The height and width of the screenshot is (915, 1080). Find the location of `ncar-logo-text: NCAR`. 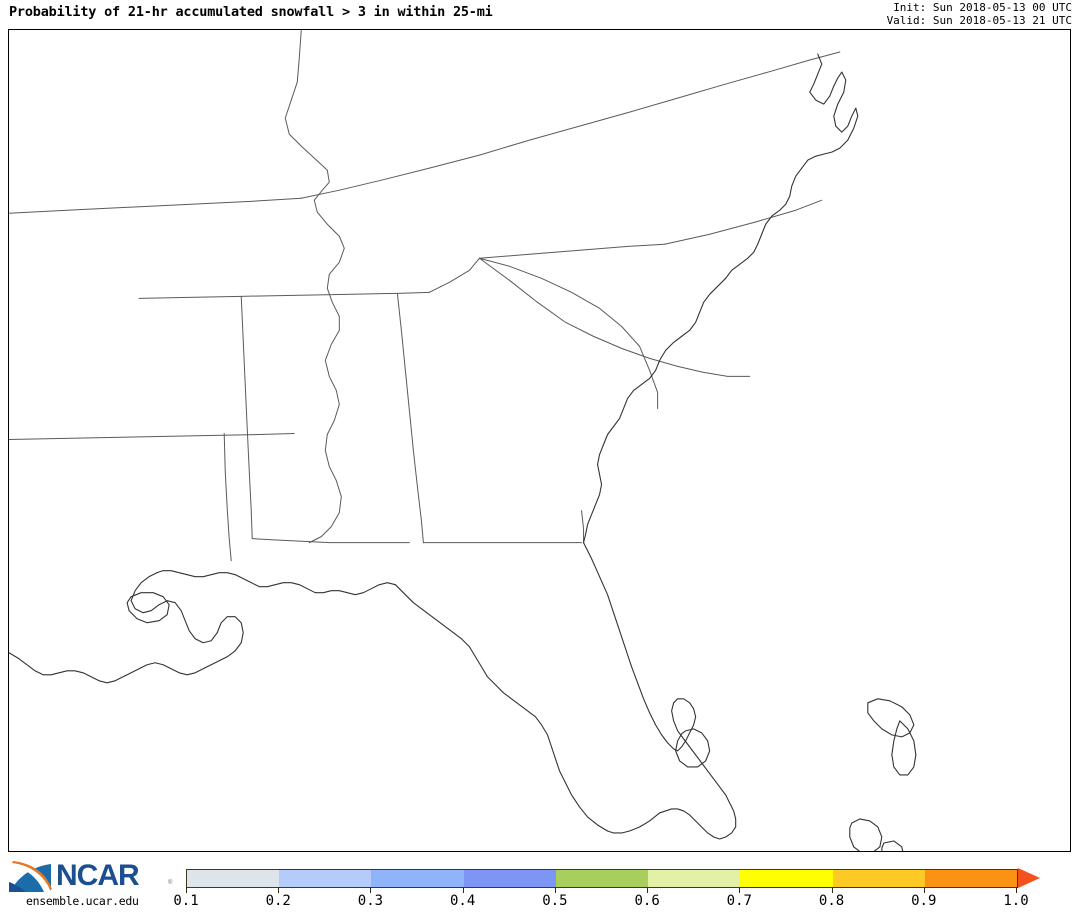

ncar-logo-text: NCAR is located at coordinates (98, 875).